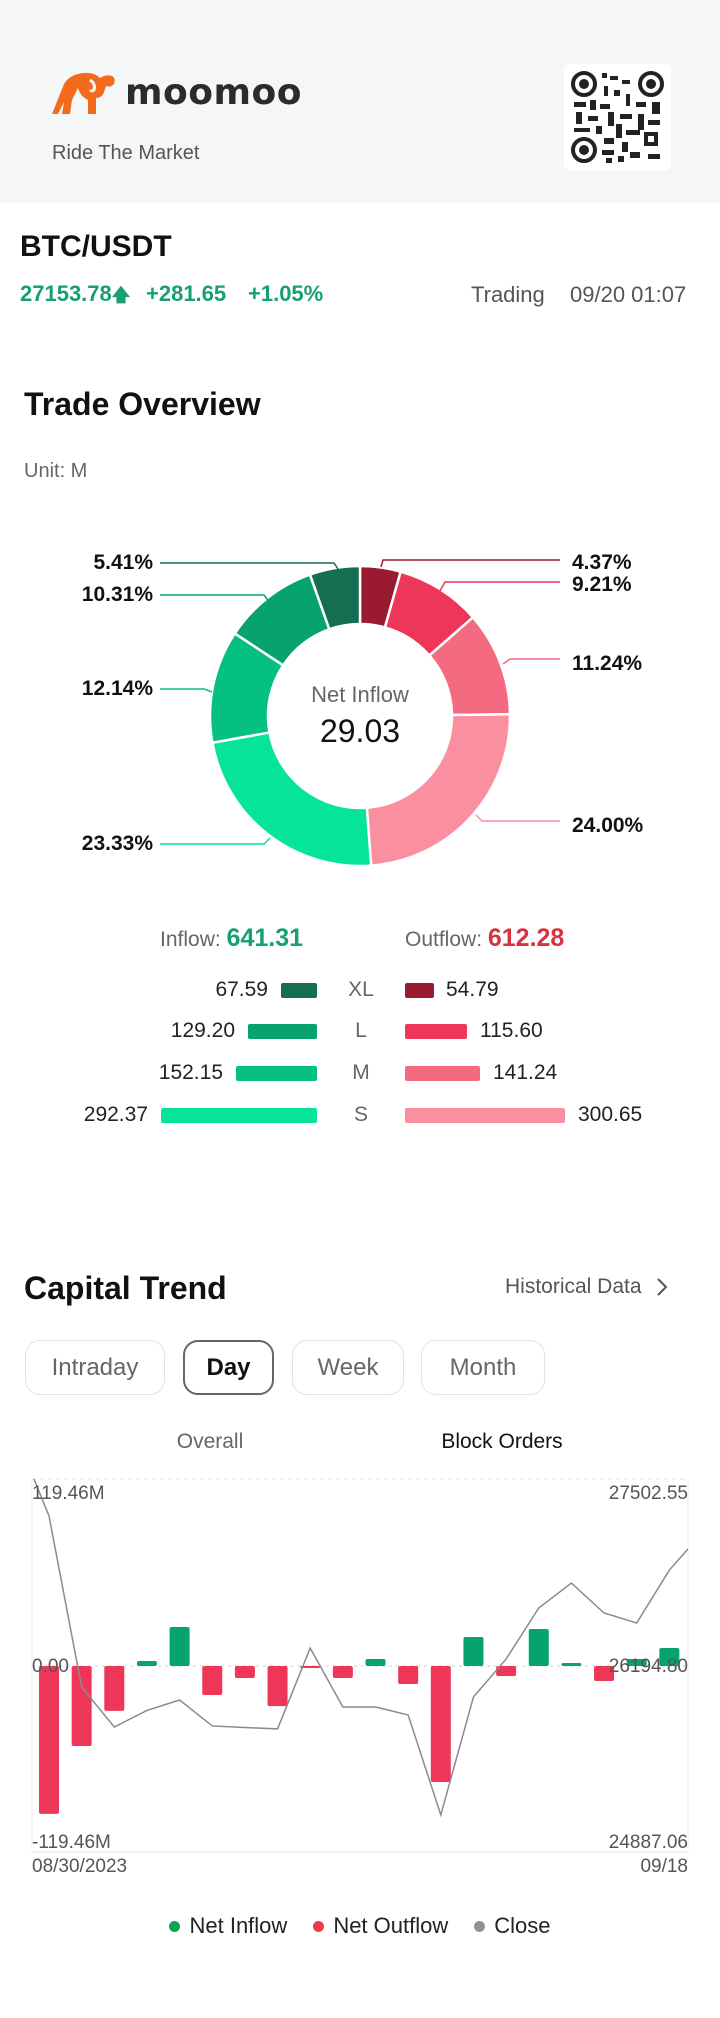  What do you see at coordinates (661, 1287) in the screenshot?
I see `chevron-right-icon` at bounding box center [661, 1287].